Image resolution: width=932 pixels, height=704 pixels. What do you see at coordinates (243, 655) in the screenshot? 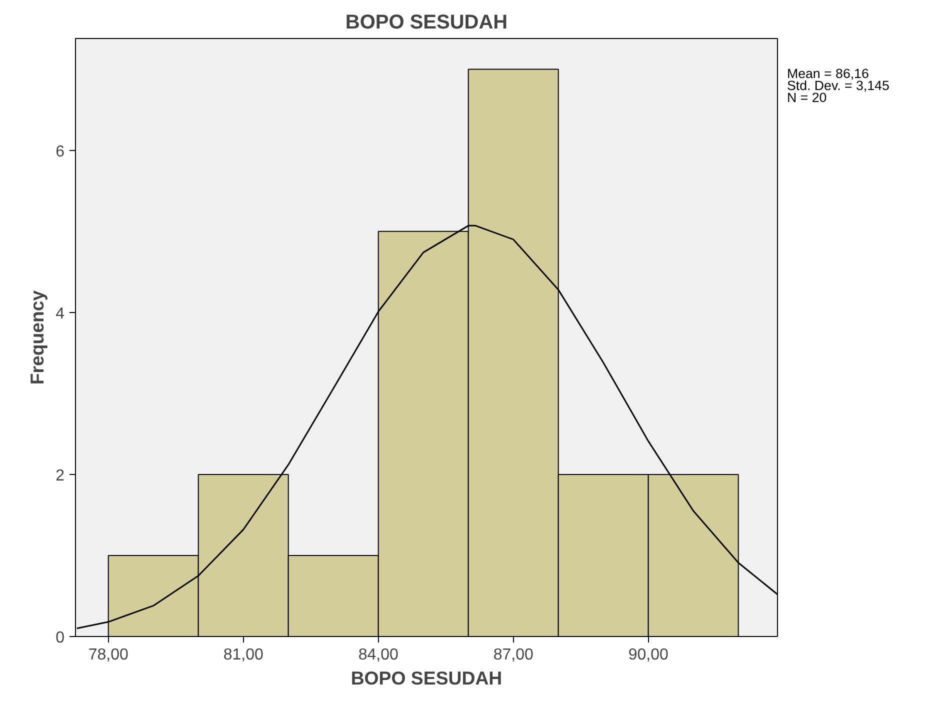
I see `x-tick-label: 81,00` at bounding box center [243, 655].